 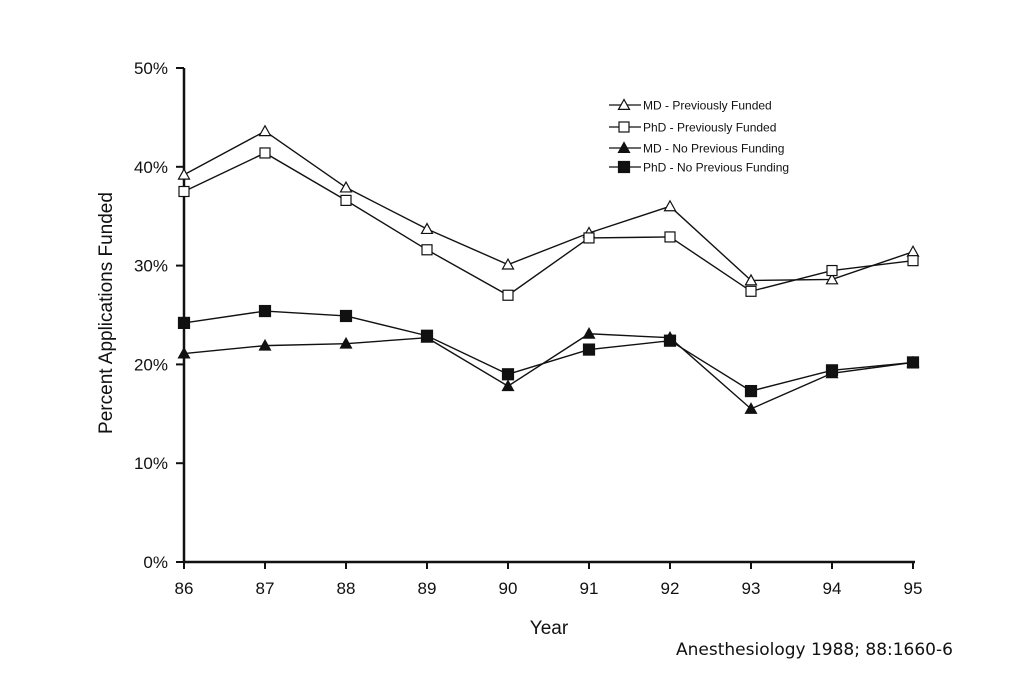 I want to click on series-md-no-previous-funding, so click(x=548, y=370).